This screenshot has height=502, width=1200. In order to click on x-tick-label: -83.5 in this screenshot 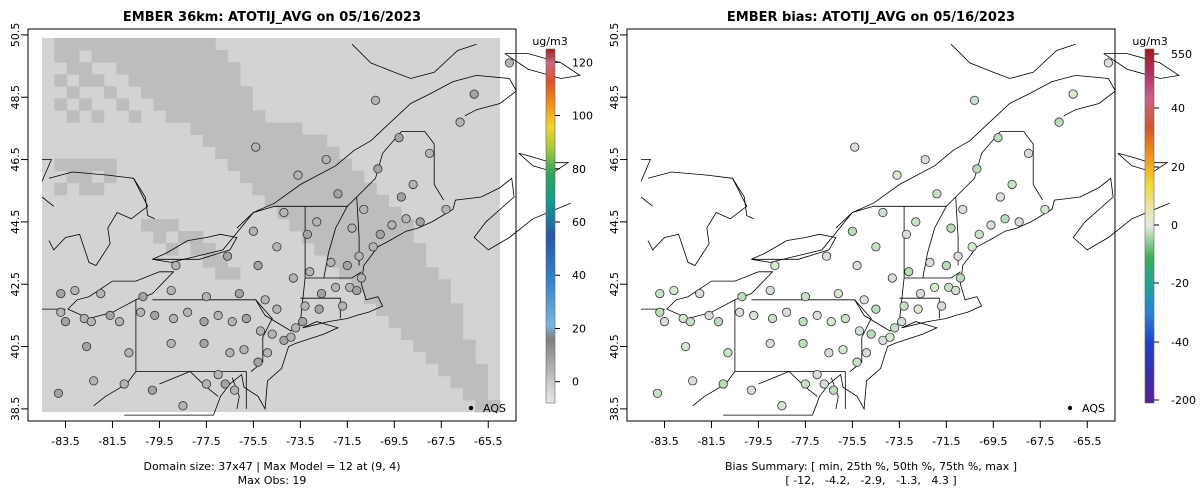, I will do `click(65, 441)`.